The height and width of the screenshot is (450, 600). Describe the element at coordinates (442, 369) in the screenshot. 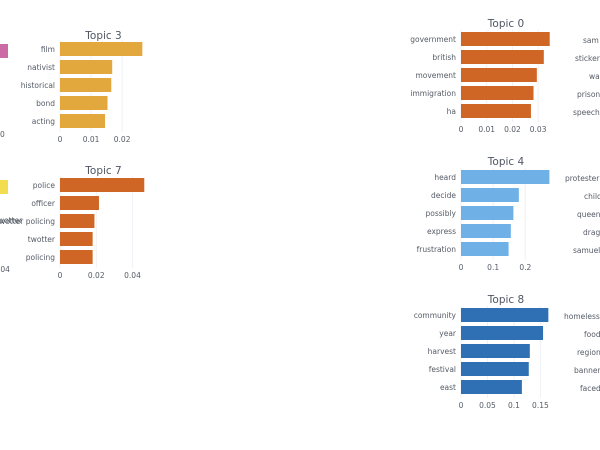

I see `category-label: festival` at that location.